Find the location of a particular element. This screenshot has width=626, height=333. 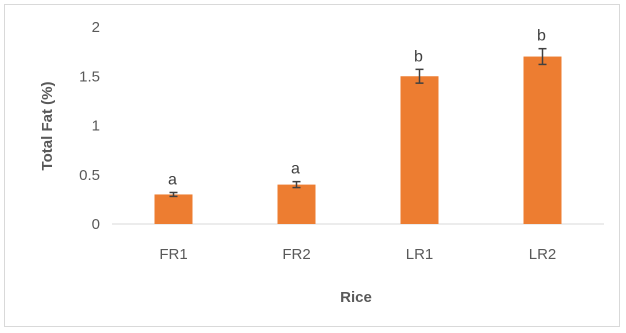

x-axis-ticks: FR1 FR2 LR1 LR2 is located at coordinates (357, 254).